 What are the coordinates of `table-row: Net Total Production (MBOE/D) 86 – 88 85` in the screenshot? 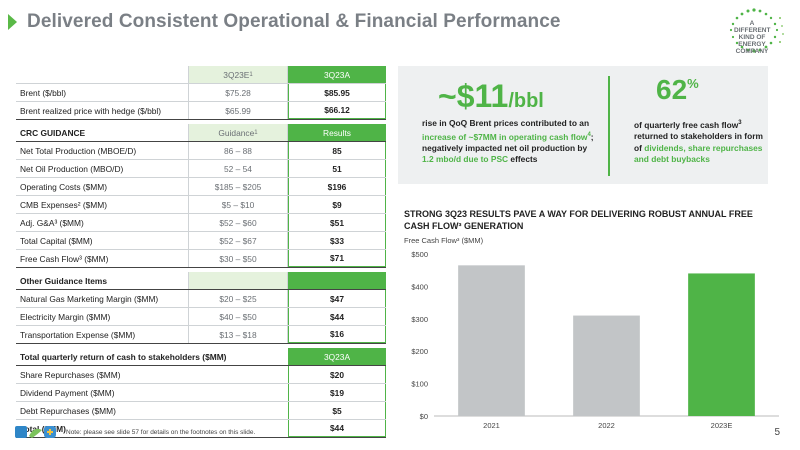 It's located at (201, 151).